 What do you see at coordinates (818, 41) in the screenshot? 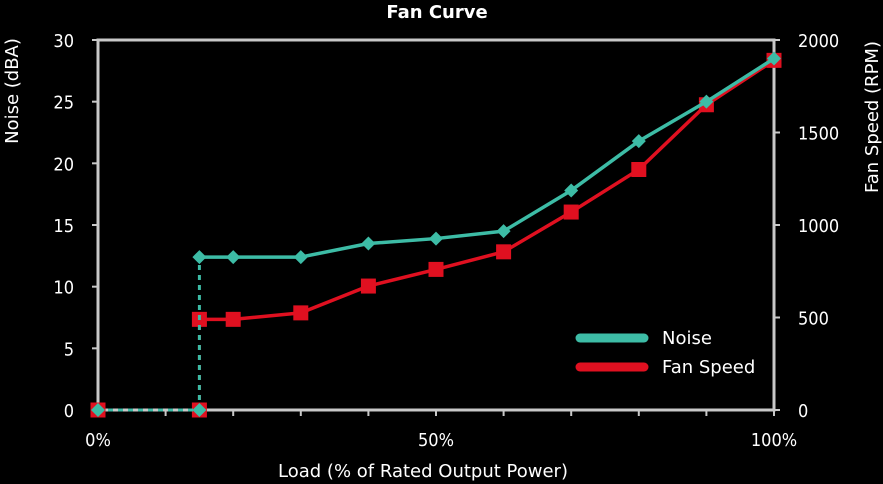
I see `y-right-tick-label: 2000` at bounding box center [818, 41].